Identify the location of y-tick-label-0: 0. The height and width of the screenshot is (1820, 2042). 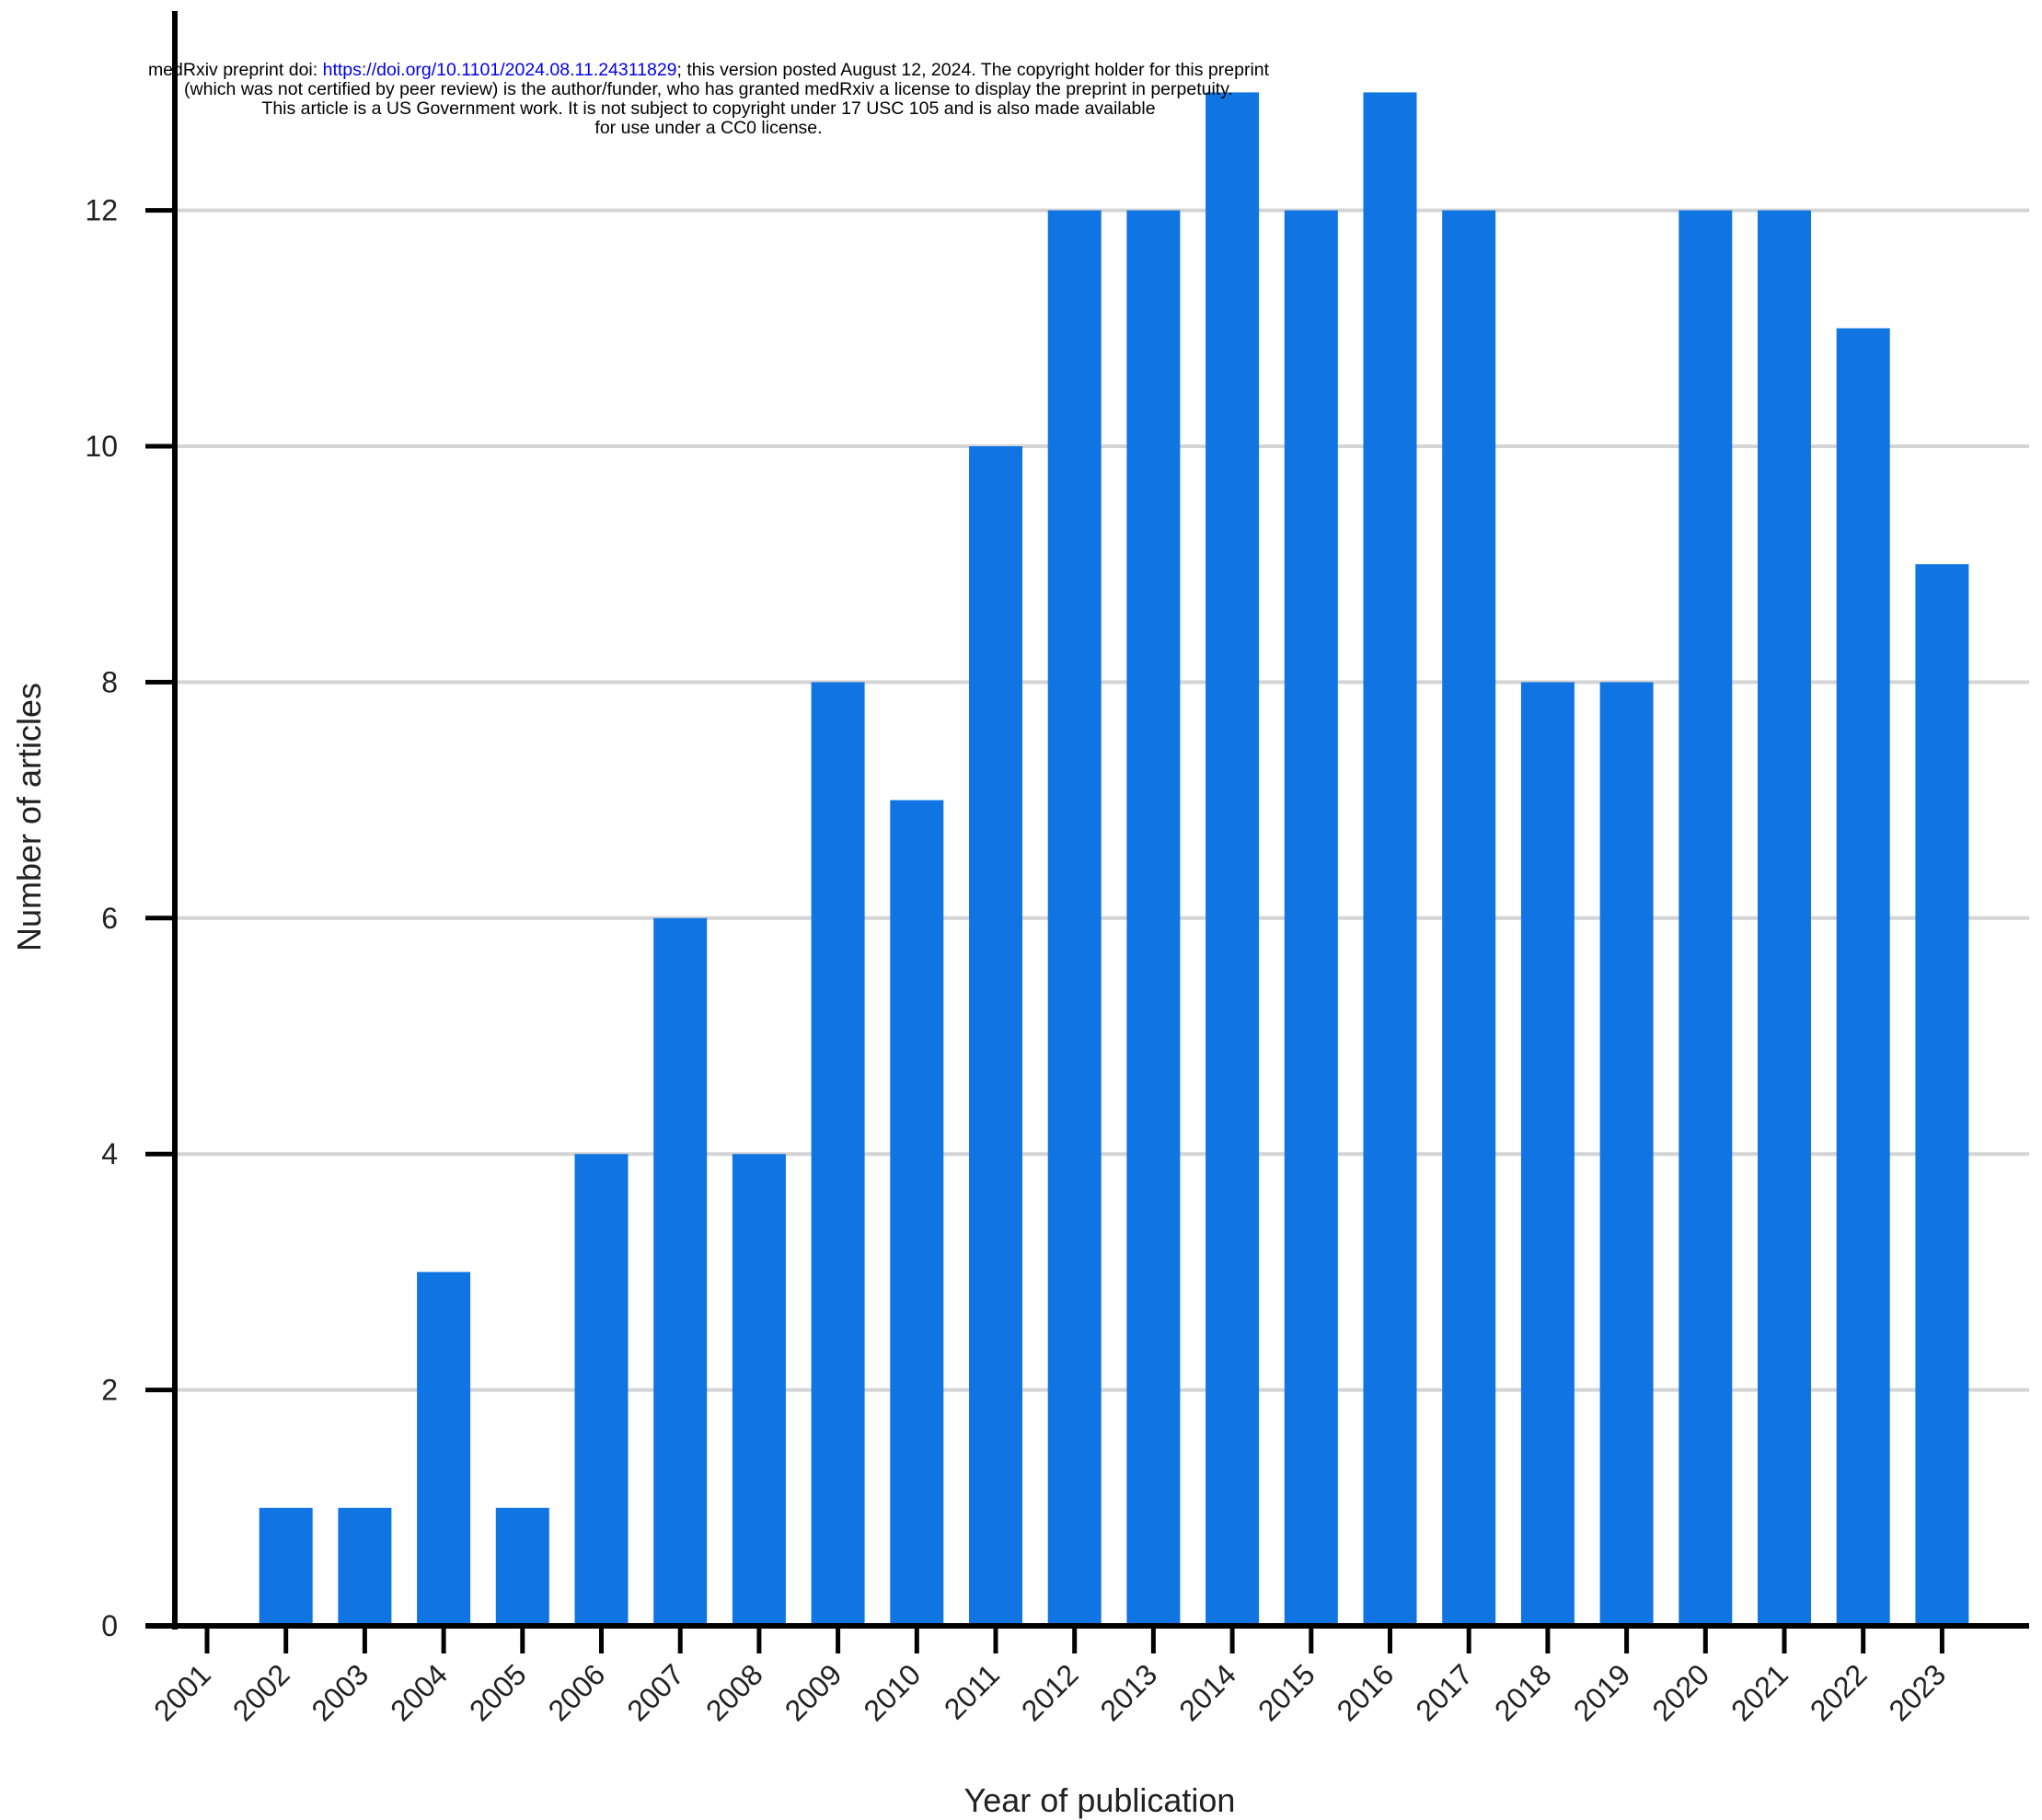
(109, 1625).